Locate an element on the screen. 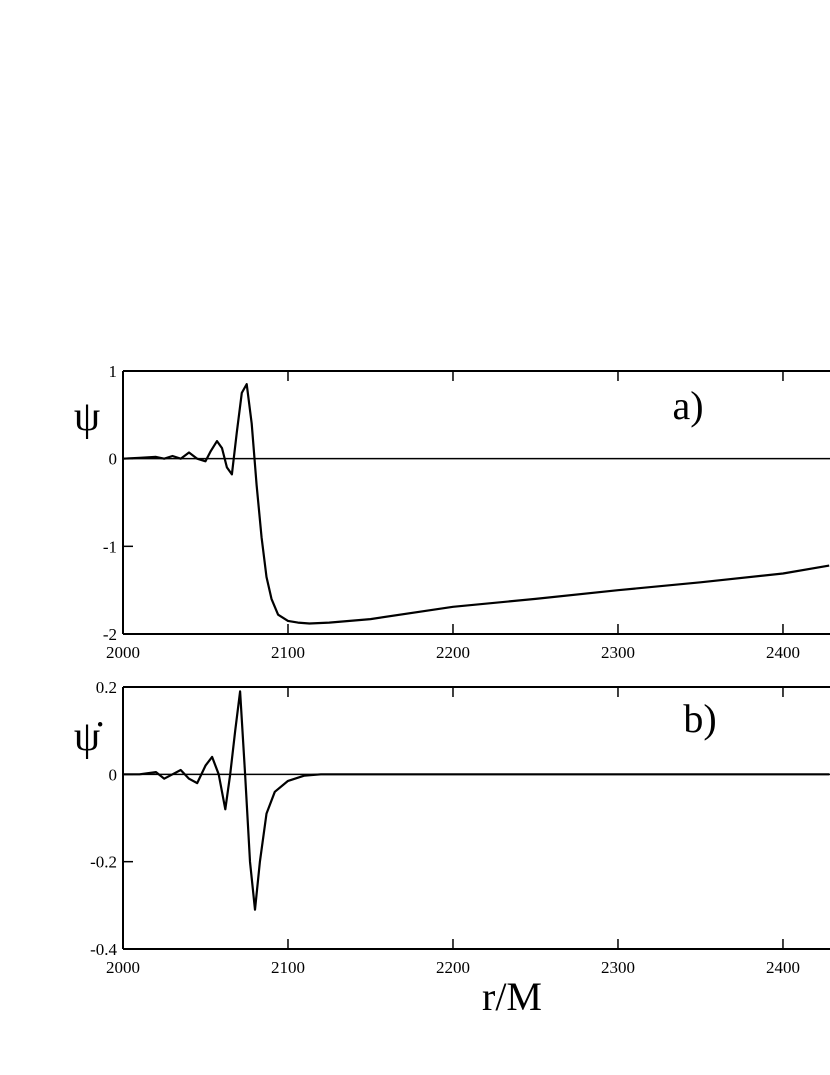 Image resolution: width=830 pixels, height=1075 pixels. y-tick-label: -2 is located at coordinates (110, 634).